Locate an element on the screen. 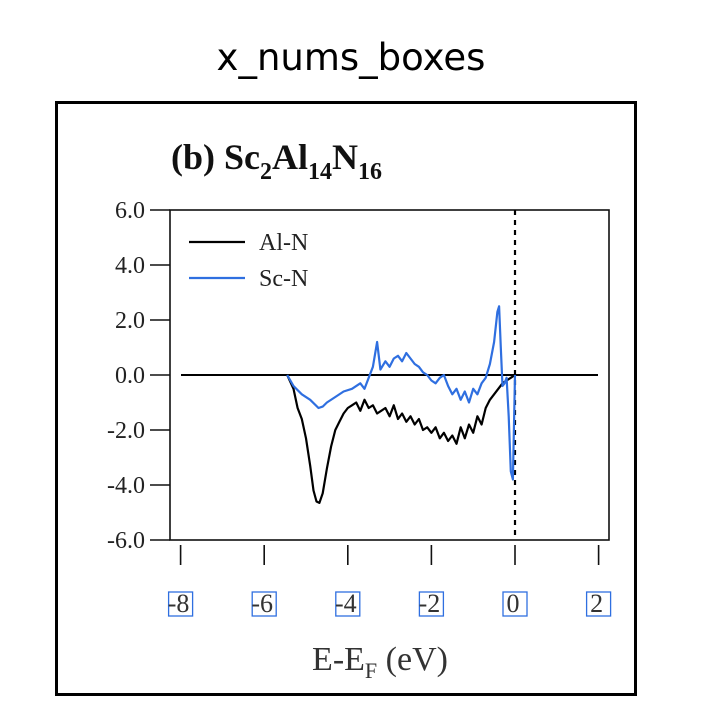  x-tick-label: -4 is located at coordinates (346, 603).